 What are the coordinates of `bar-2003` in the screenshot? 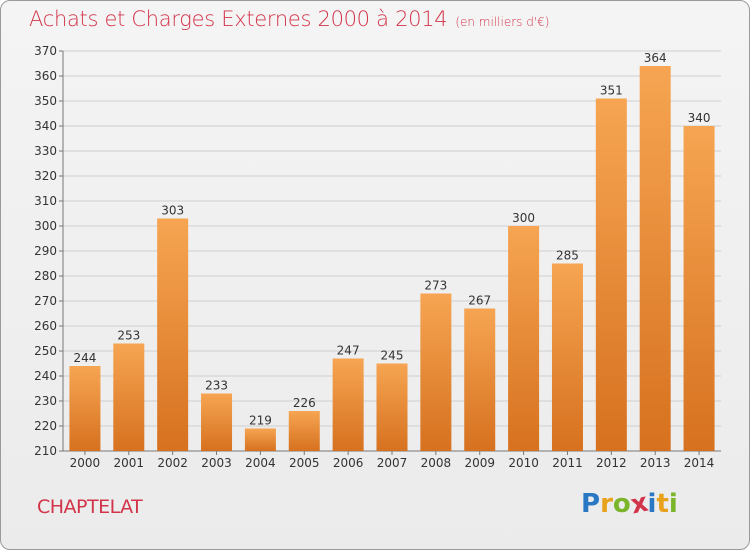 It's located at (217, 422).